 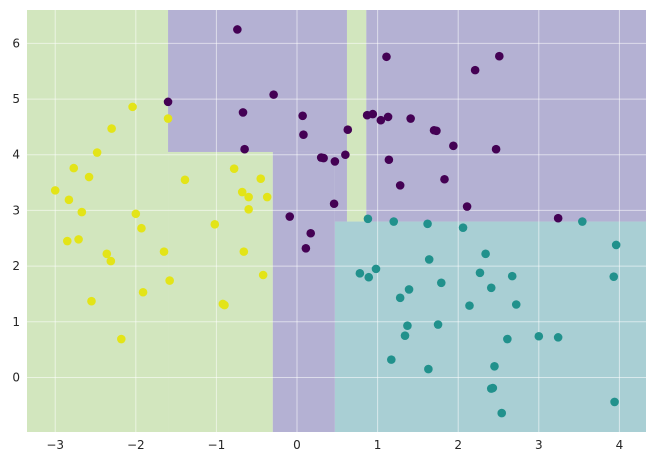 I want to click on x-tick-label: 4, so click(x=620, y=445).